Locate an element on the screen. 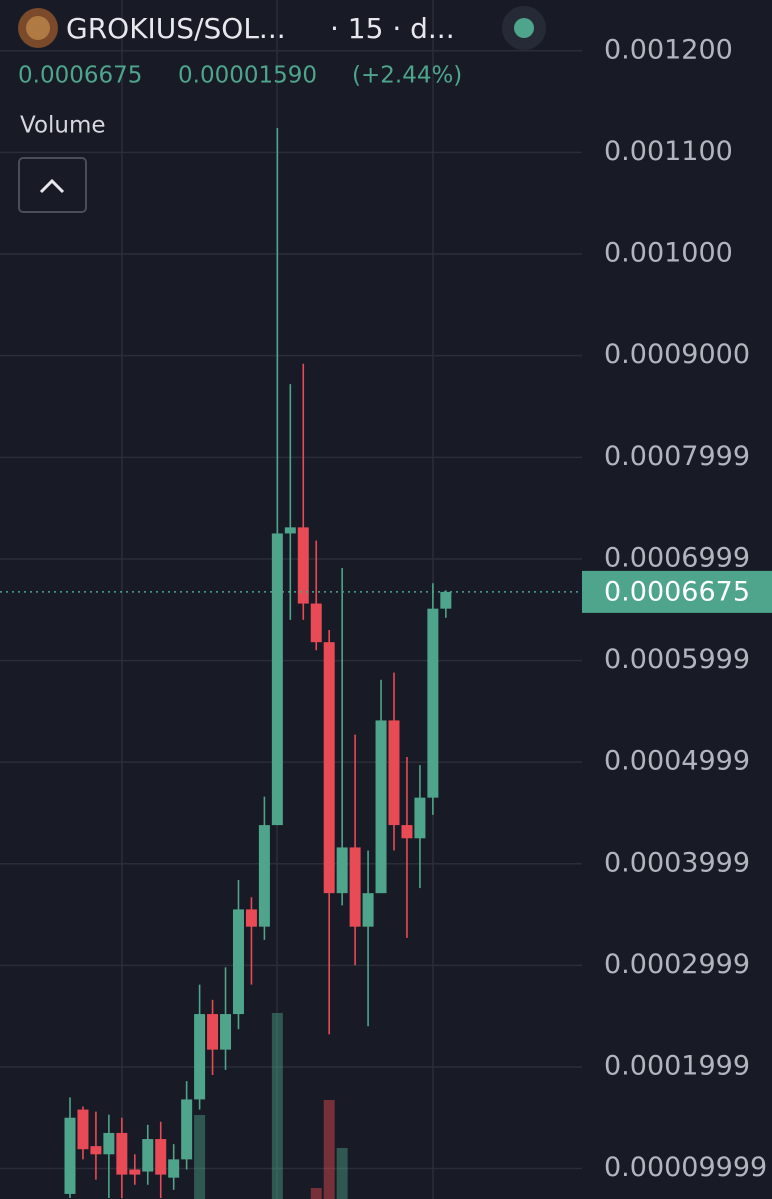 This screenshot has width=772, height=1199. y-tick-label: 0.0009000 is located at coordinates (677, 354).